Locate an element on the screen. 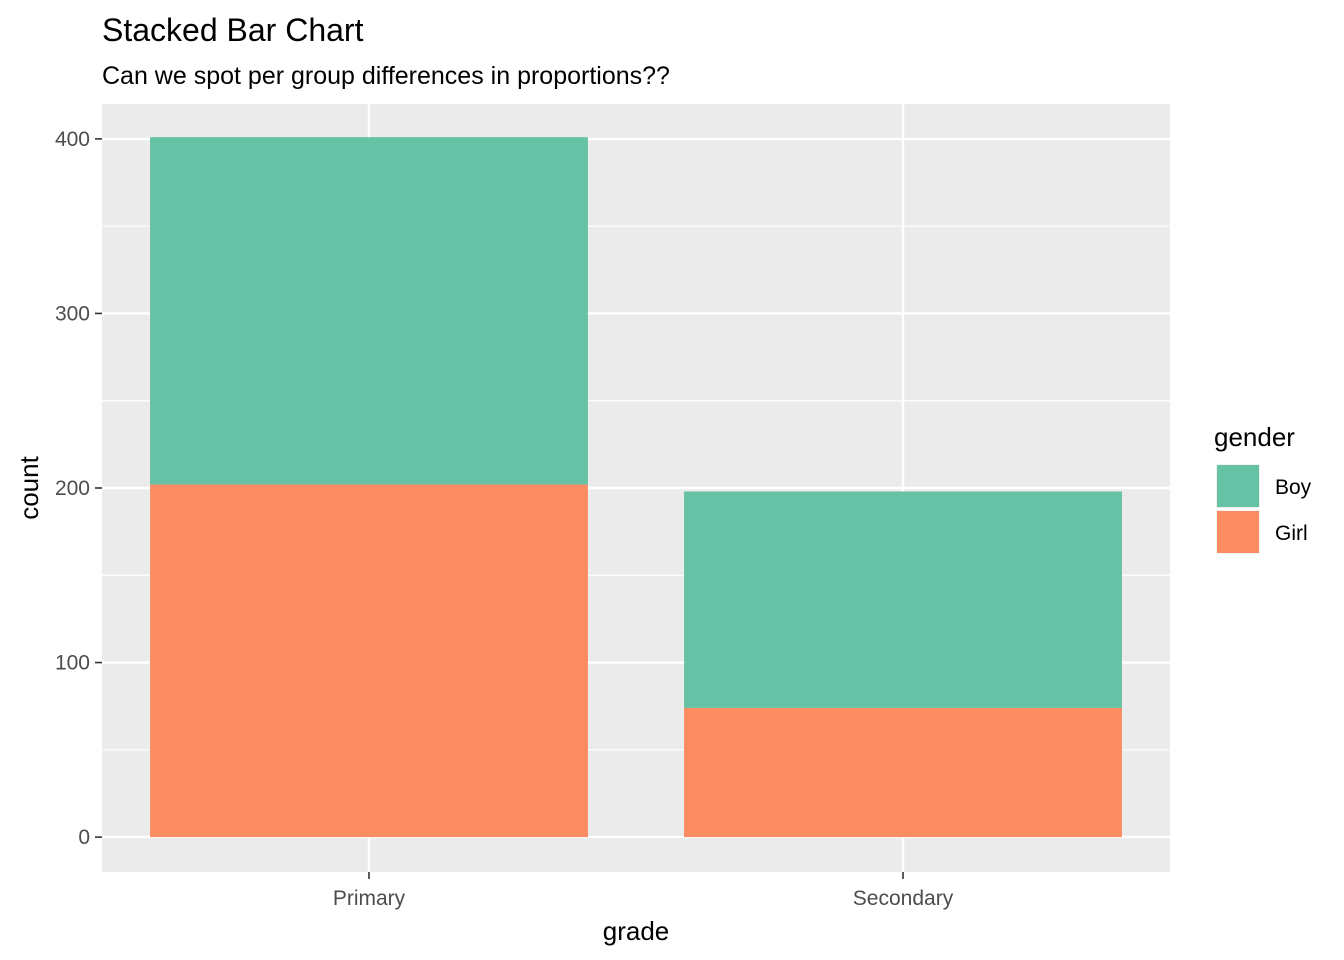  legend-swatch-girl is located at coordinates (1238, 532).